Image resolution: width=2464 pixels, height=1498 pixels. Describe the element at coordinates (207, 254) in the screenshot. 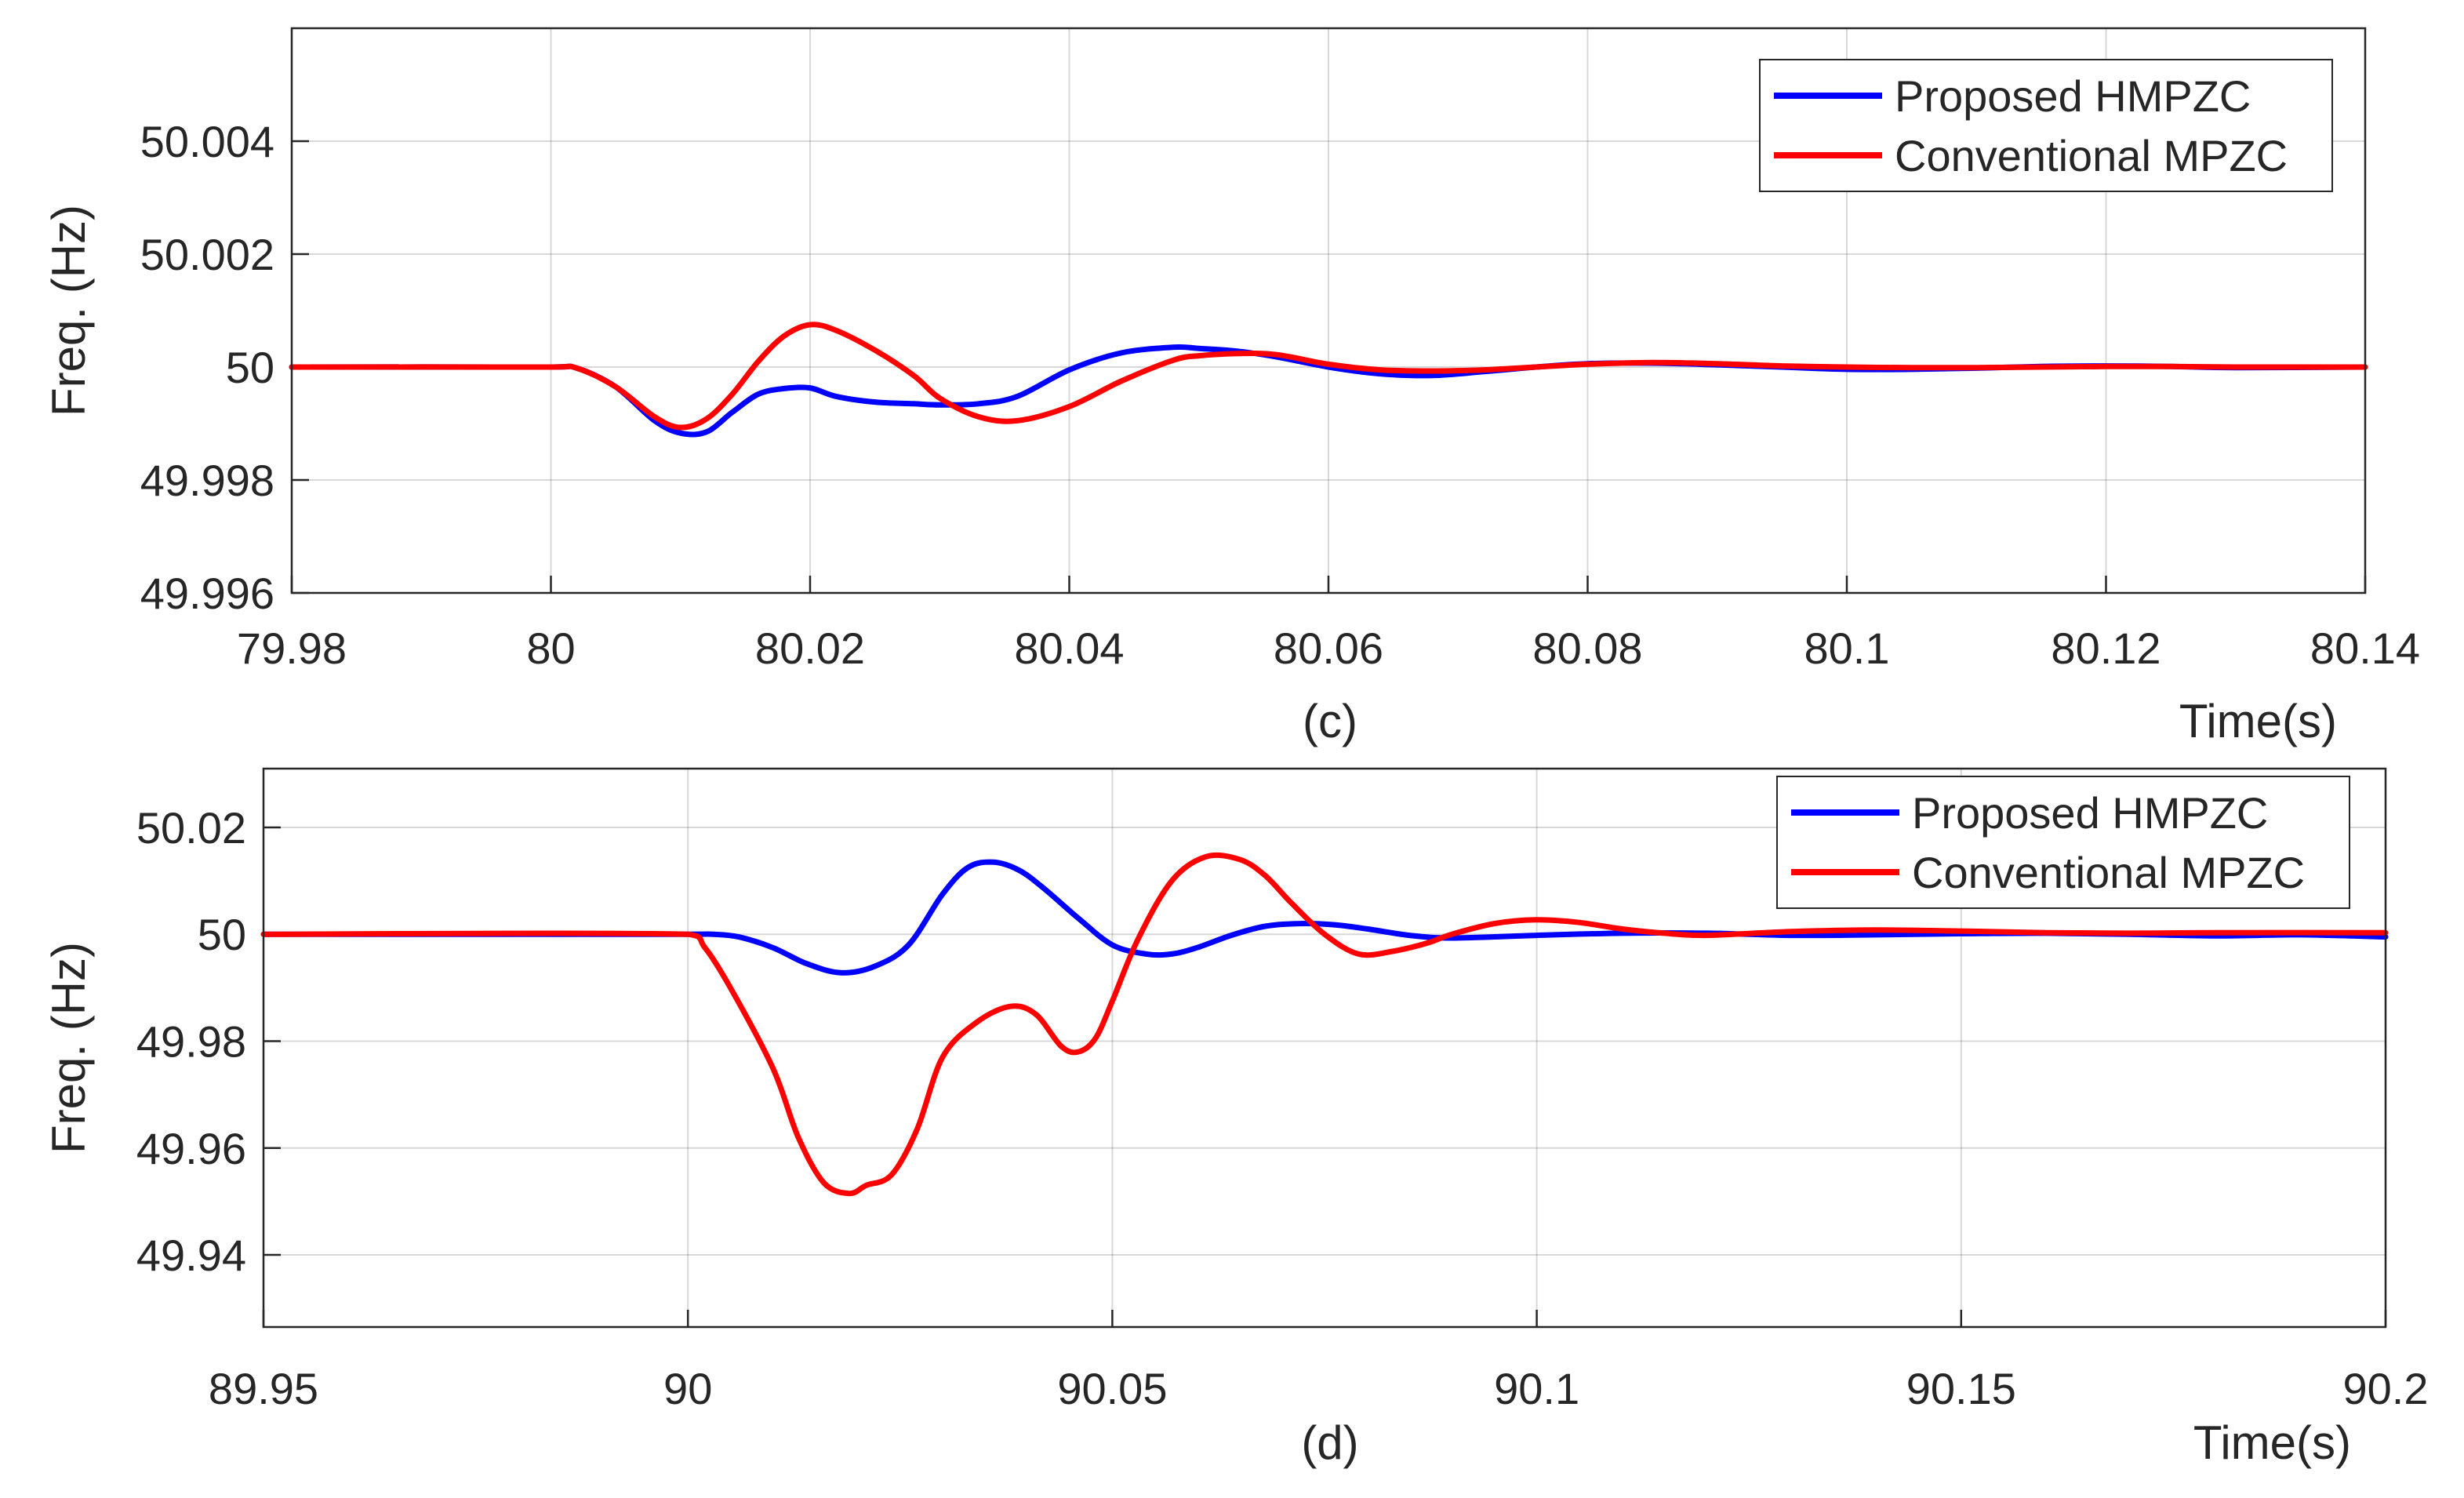

I see `y-tick-label: 50.002` at that location.